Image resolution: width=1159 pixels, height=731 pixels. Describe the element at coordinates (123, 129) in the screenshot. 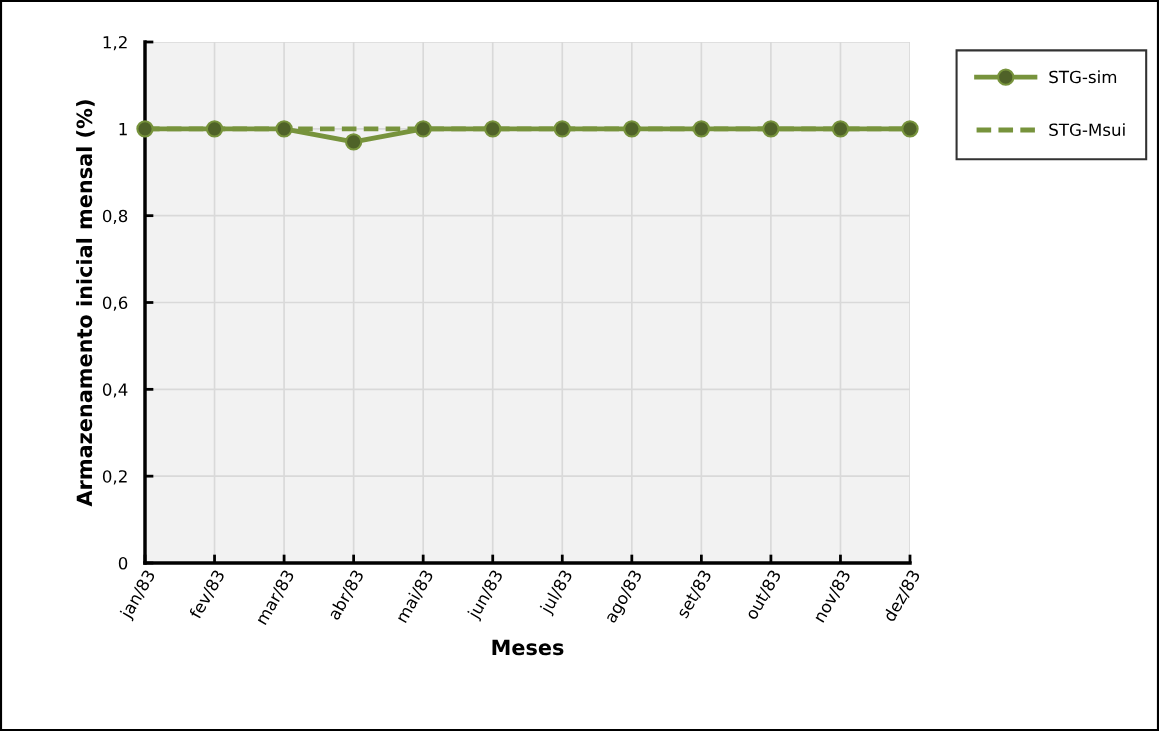

I see `y-tick-label: 1` at that location.